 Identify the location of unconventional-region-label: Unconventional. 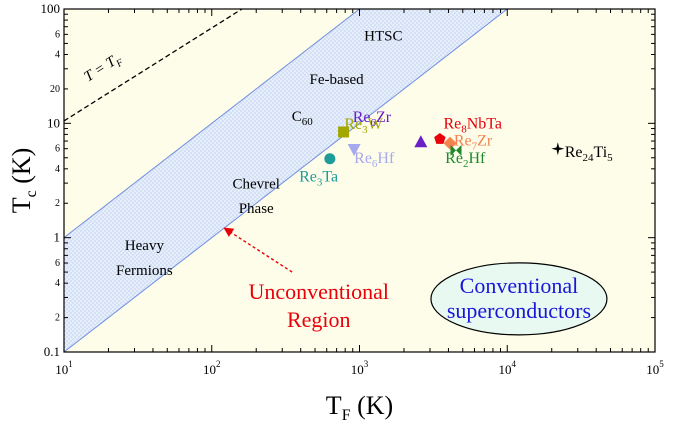
(318, 291).